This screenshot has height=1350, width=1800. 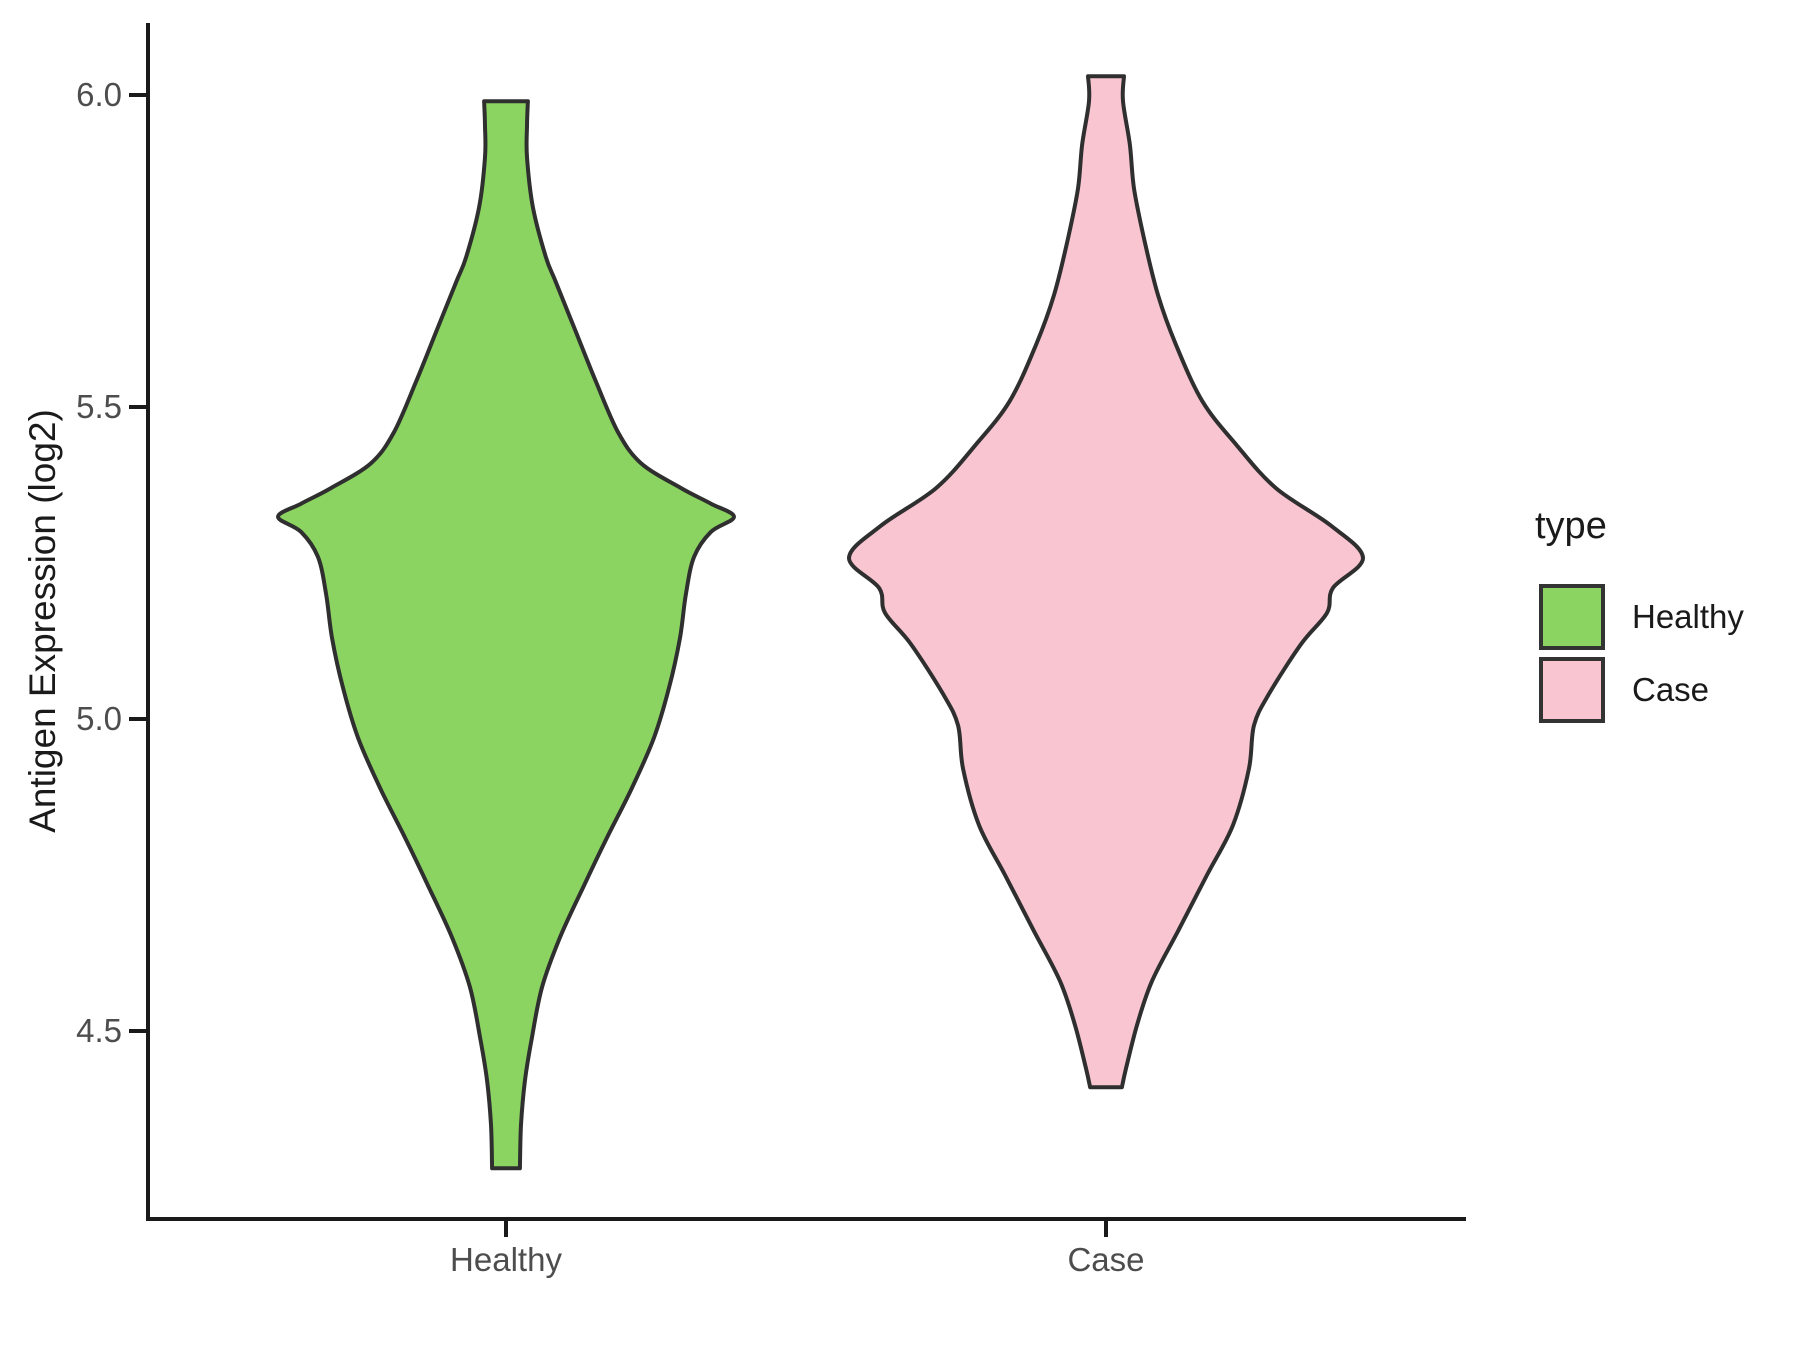 I want to click on y-tick-label-5.5: 5.5, so click(x=99, y=406).